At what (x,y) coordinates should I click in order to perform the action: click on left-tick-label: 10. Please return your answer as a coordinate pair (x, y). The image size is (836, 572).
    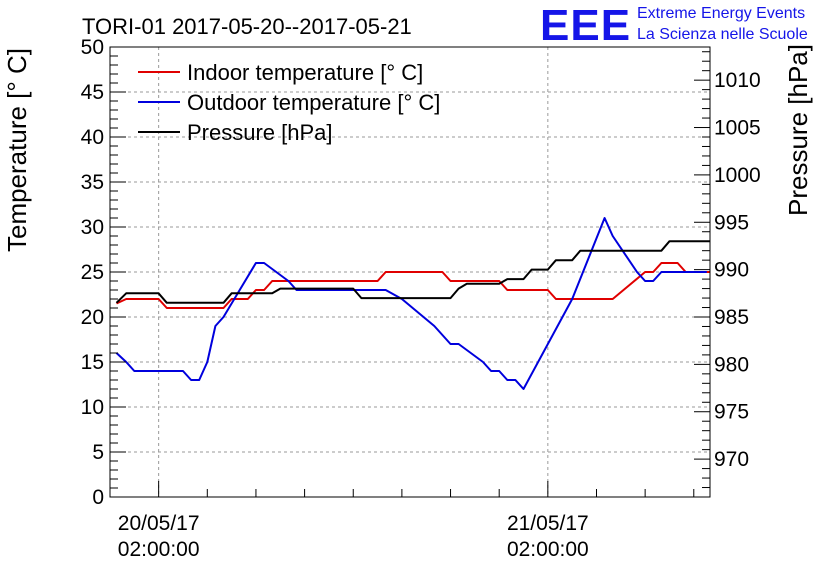
    Looking at the image, I should click on (92, 407).